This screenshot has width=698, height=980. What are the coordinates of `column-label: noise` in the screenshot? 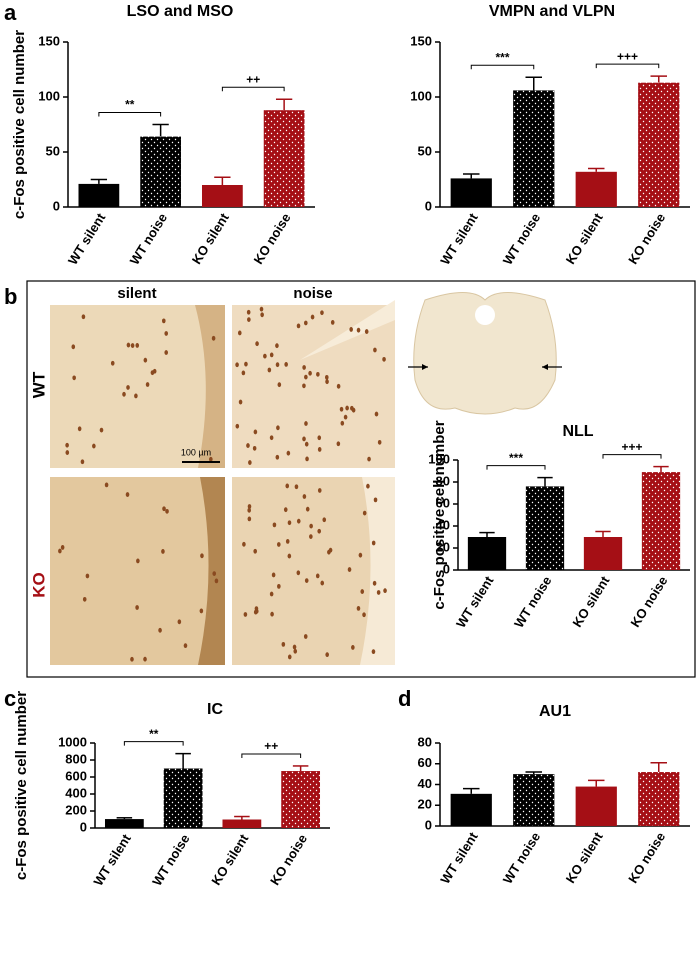 It's located at (312, 293).